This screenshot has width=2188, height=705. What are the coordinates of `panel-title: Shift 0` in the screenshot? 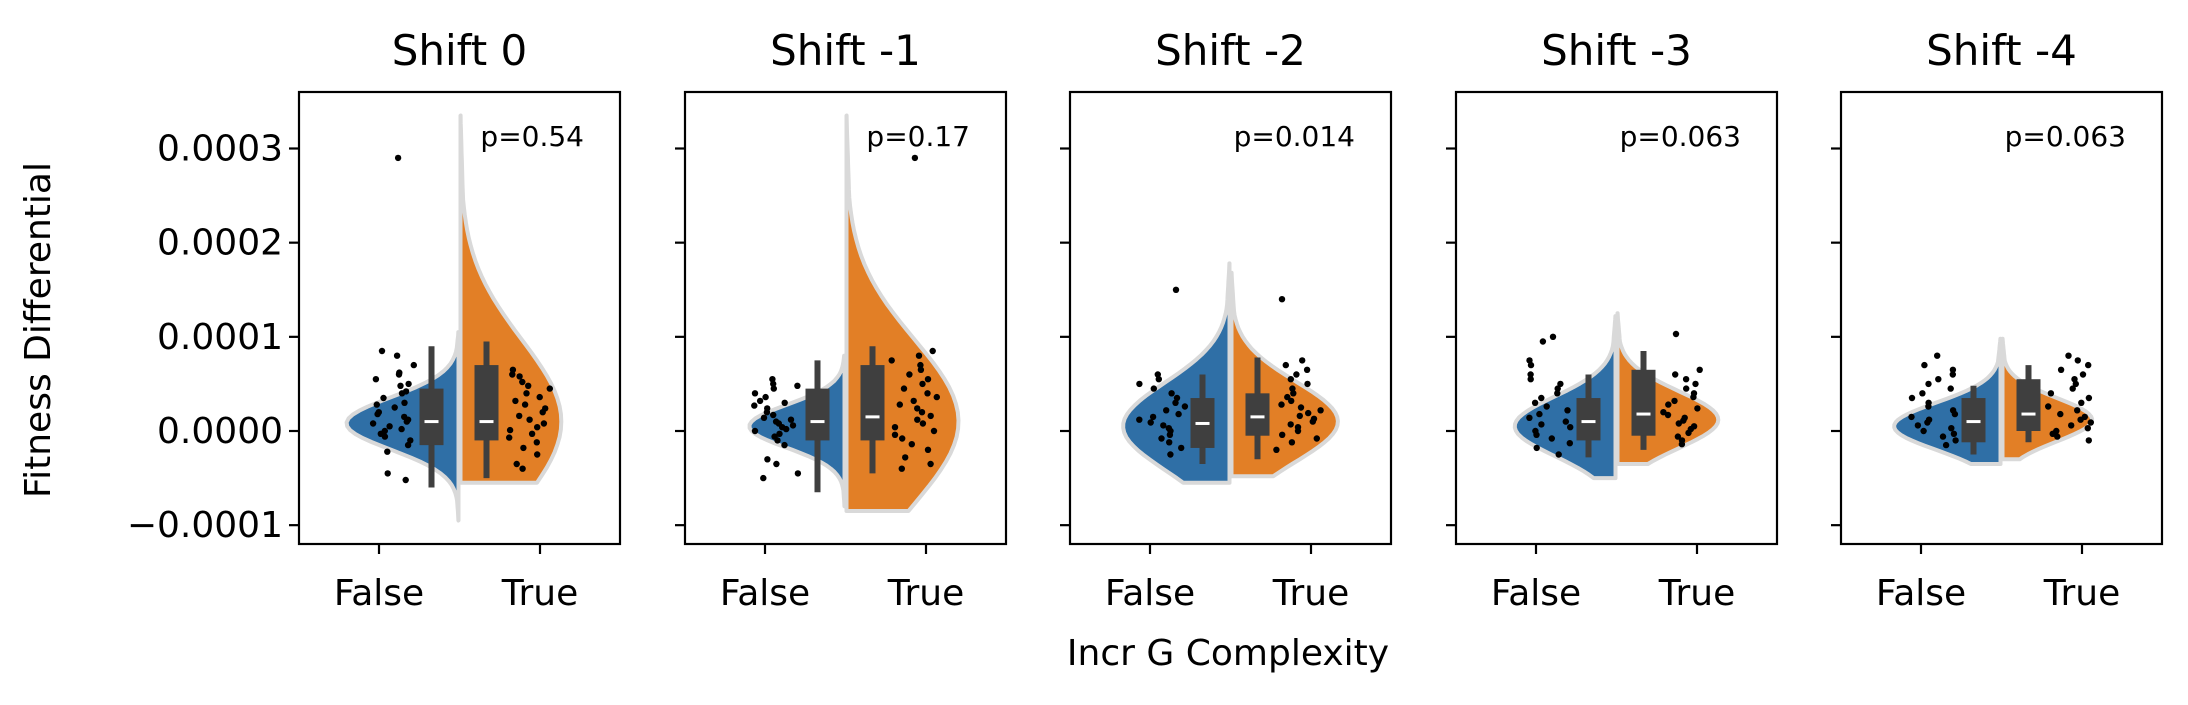 It's located at (460, 50).